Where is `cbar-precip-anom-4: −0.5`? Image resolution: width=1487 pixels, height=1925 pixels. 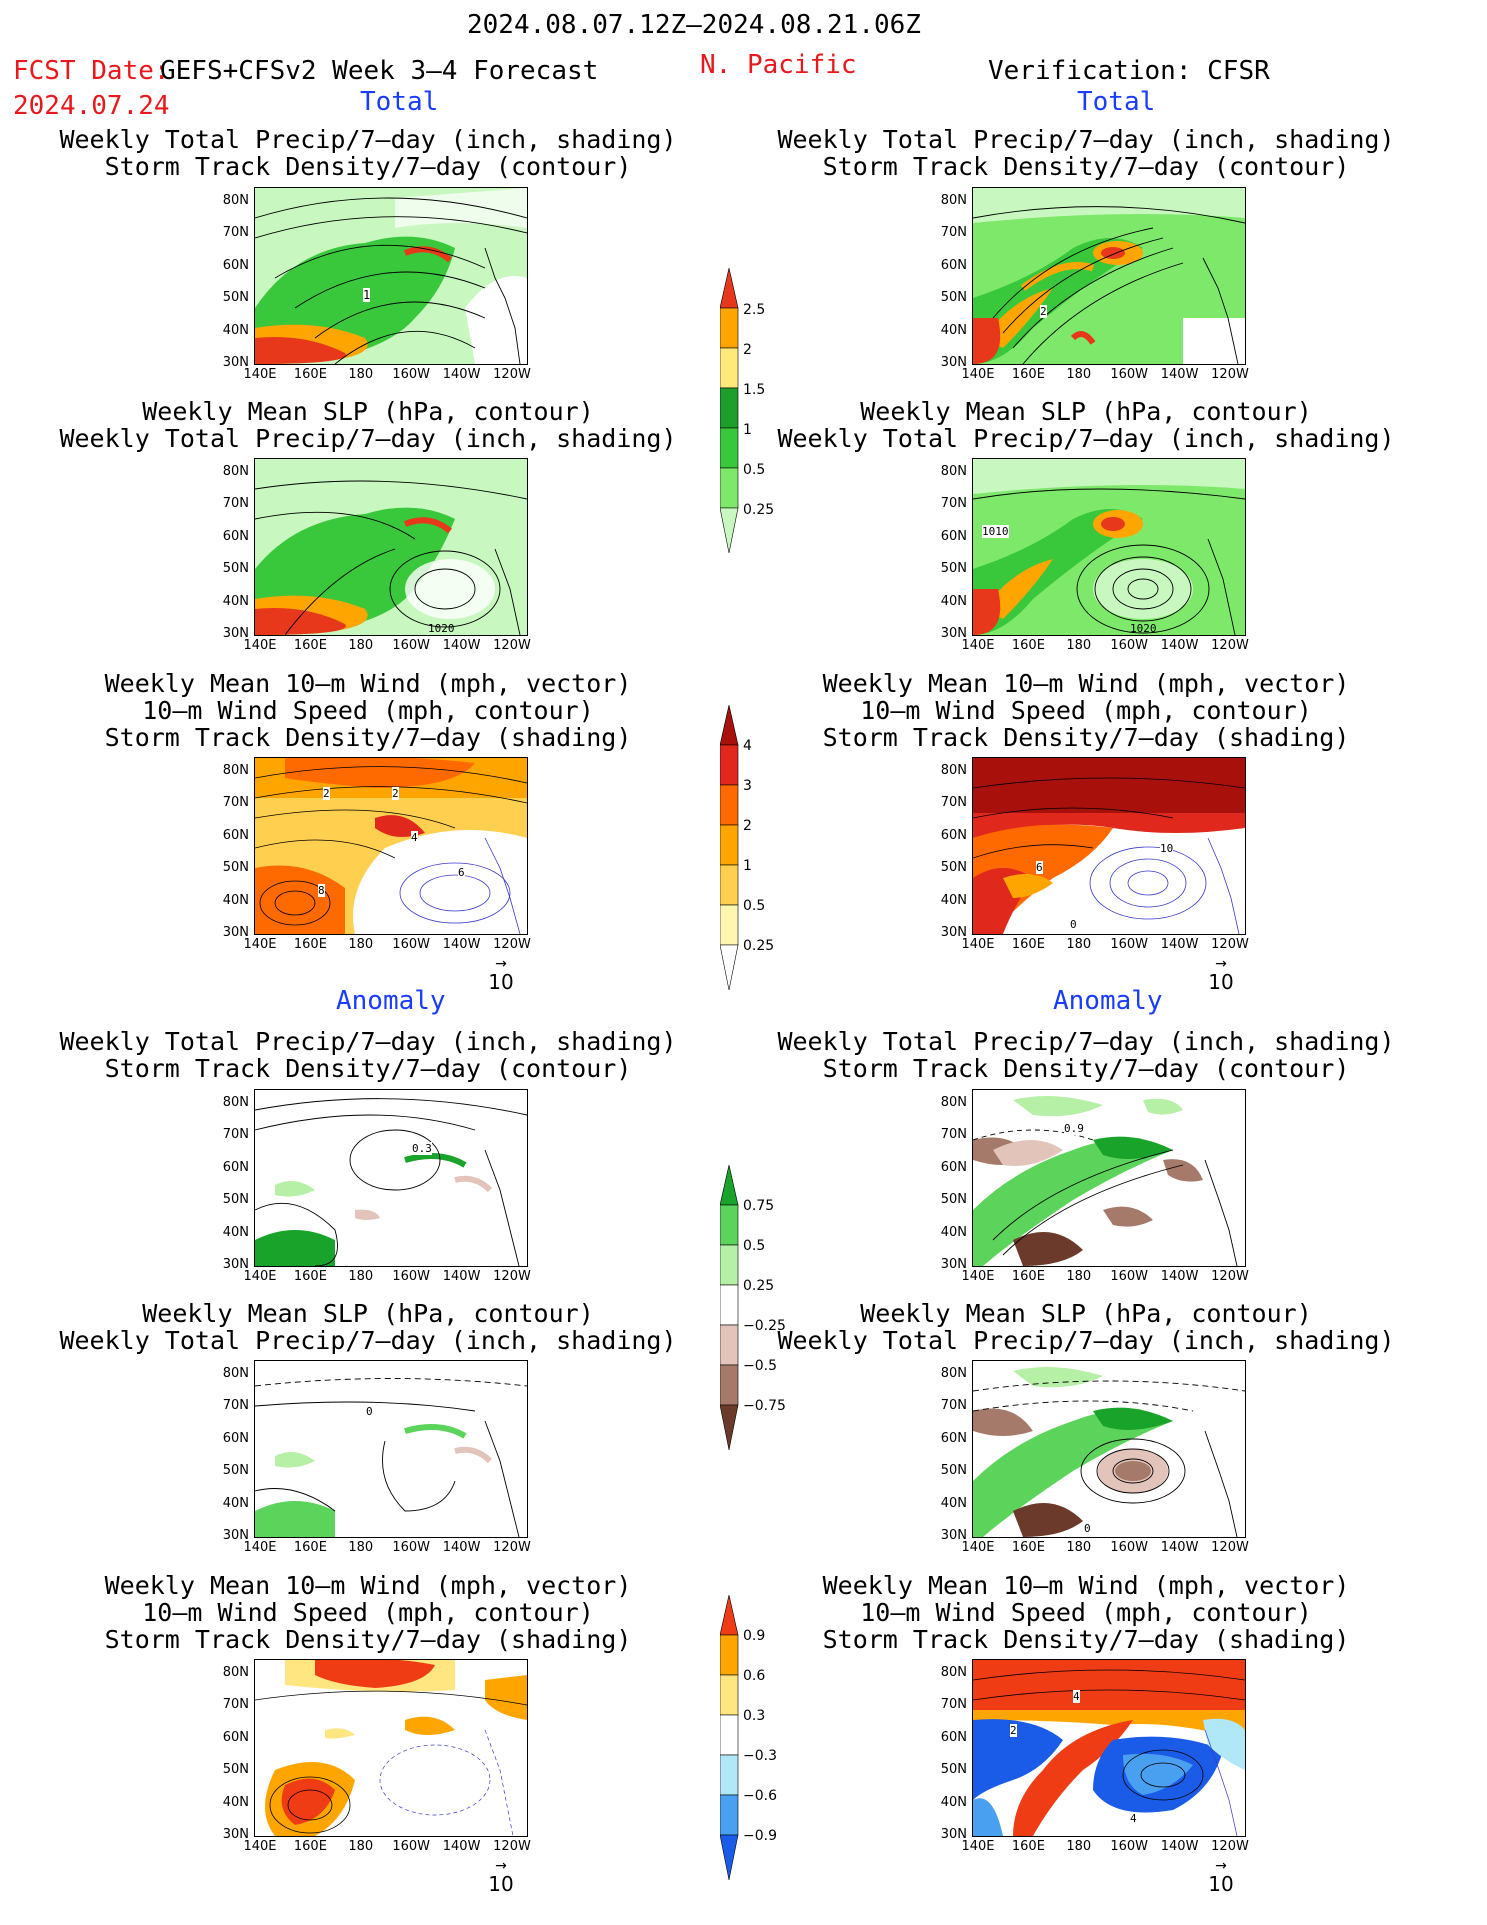 cbar-precip-anom-4: −0.5 is located at coordinates (760, 1366).